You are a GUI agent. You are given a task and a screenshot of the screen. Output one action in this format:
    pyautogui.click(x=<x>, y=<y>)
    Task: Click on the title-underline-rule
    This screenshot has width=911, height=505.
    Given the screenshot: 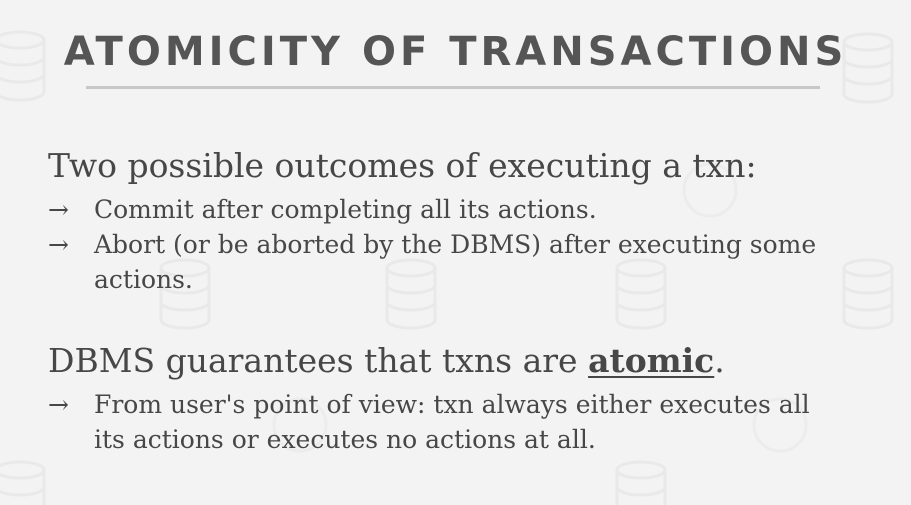 What is the action you would take?
    pyautogui.click(x=453, y=87)
    